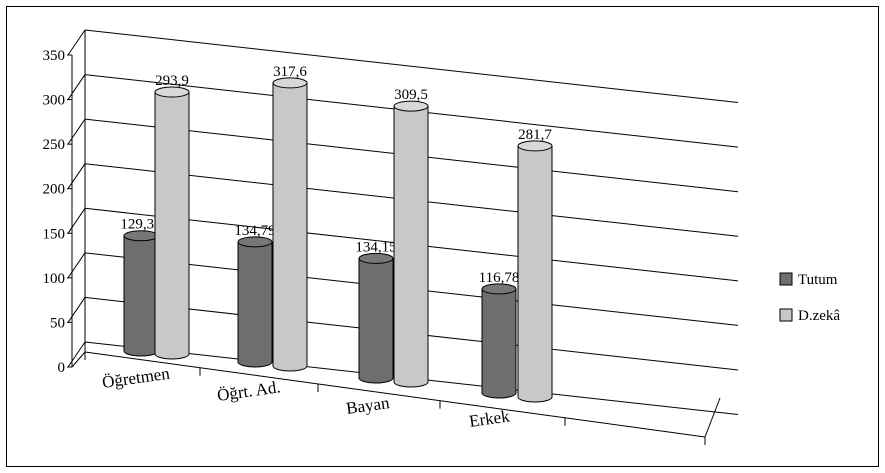 The height and width of the screenshot is (473, 885). I want to click on data-label: 309,5, so click(411, 95).